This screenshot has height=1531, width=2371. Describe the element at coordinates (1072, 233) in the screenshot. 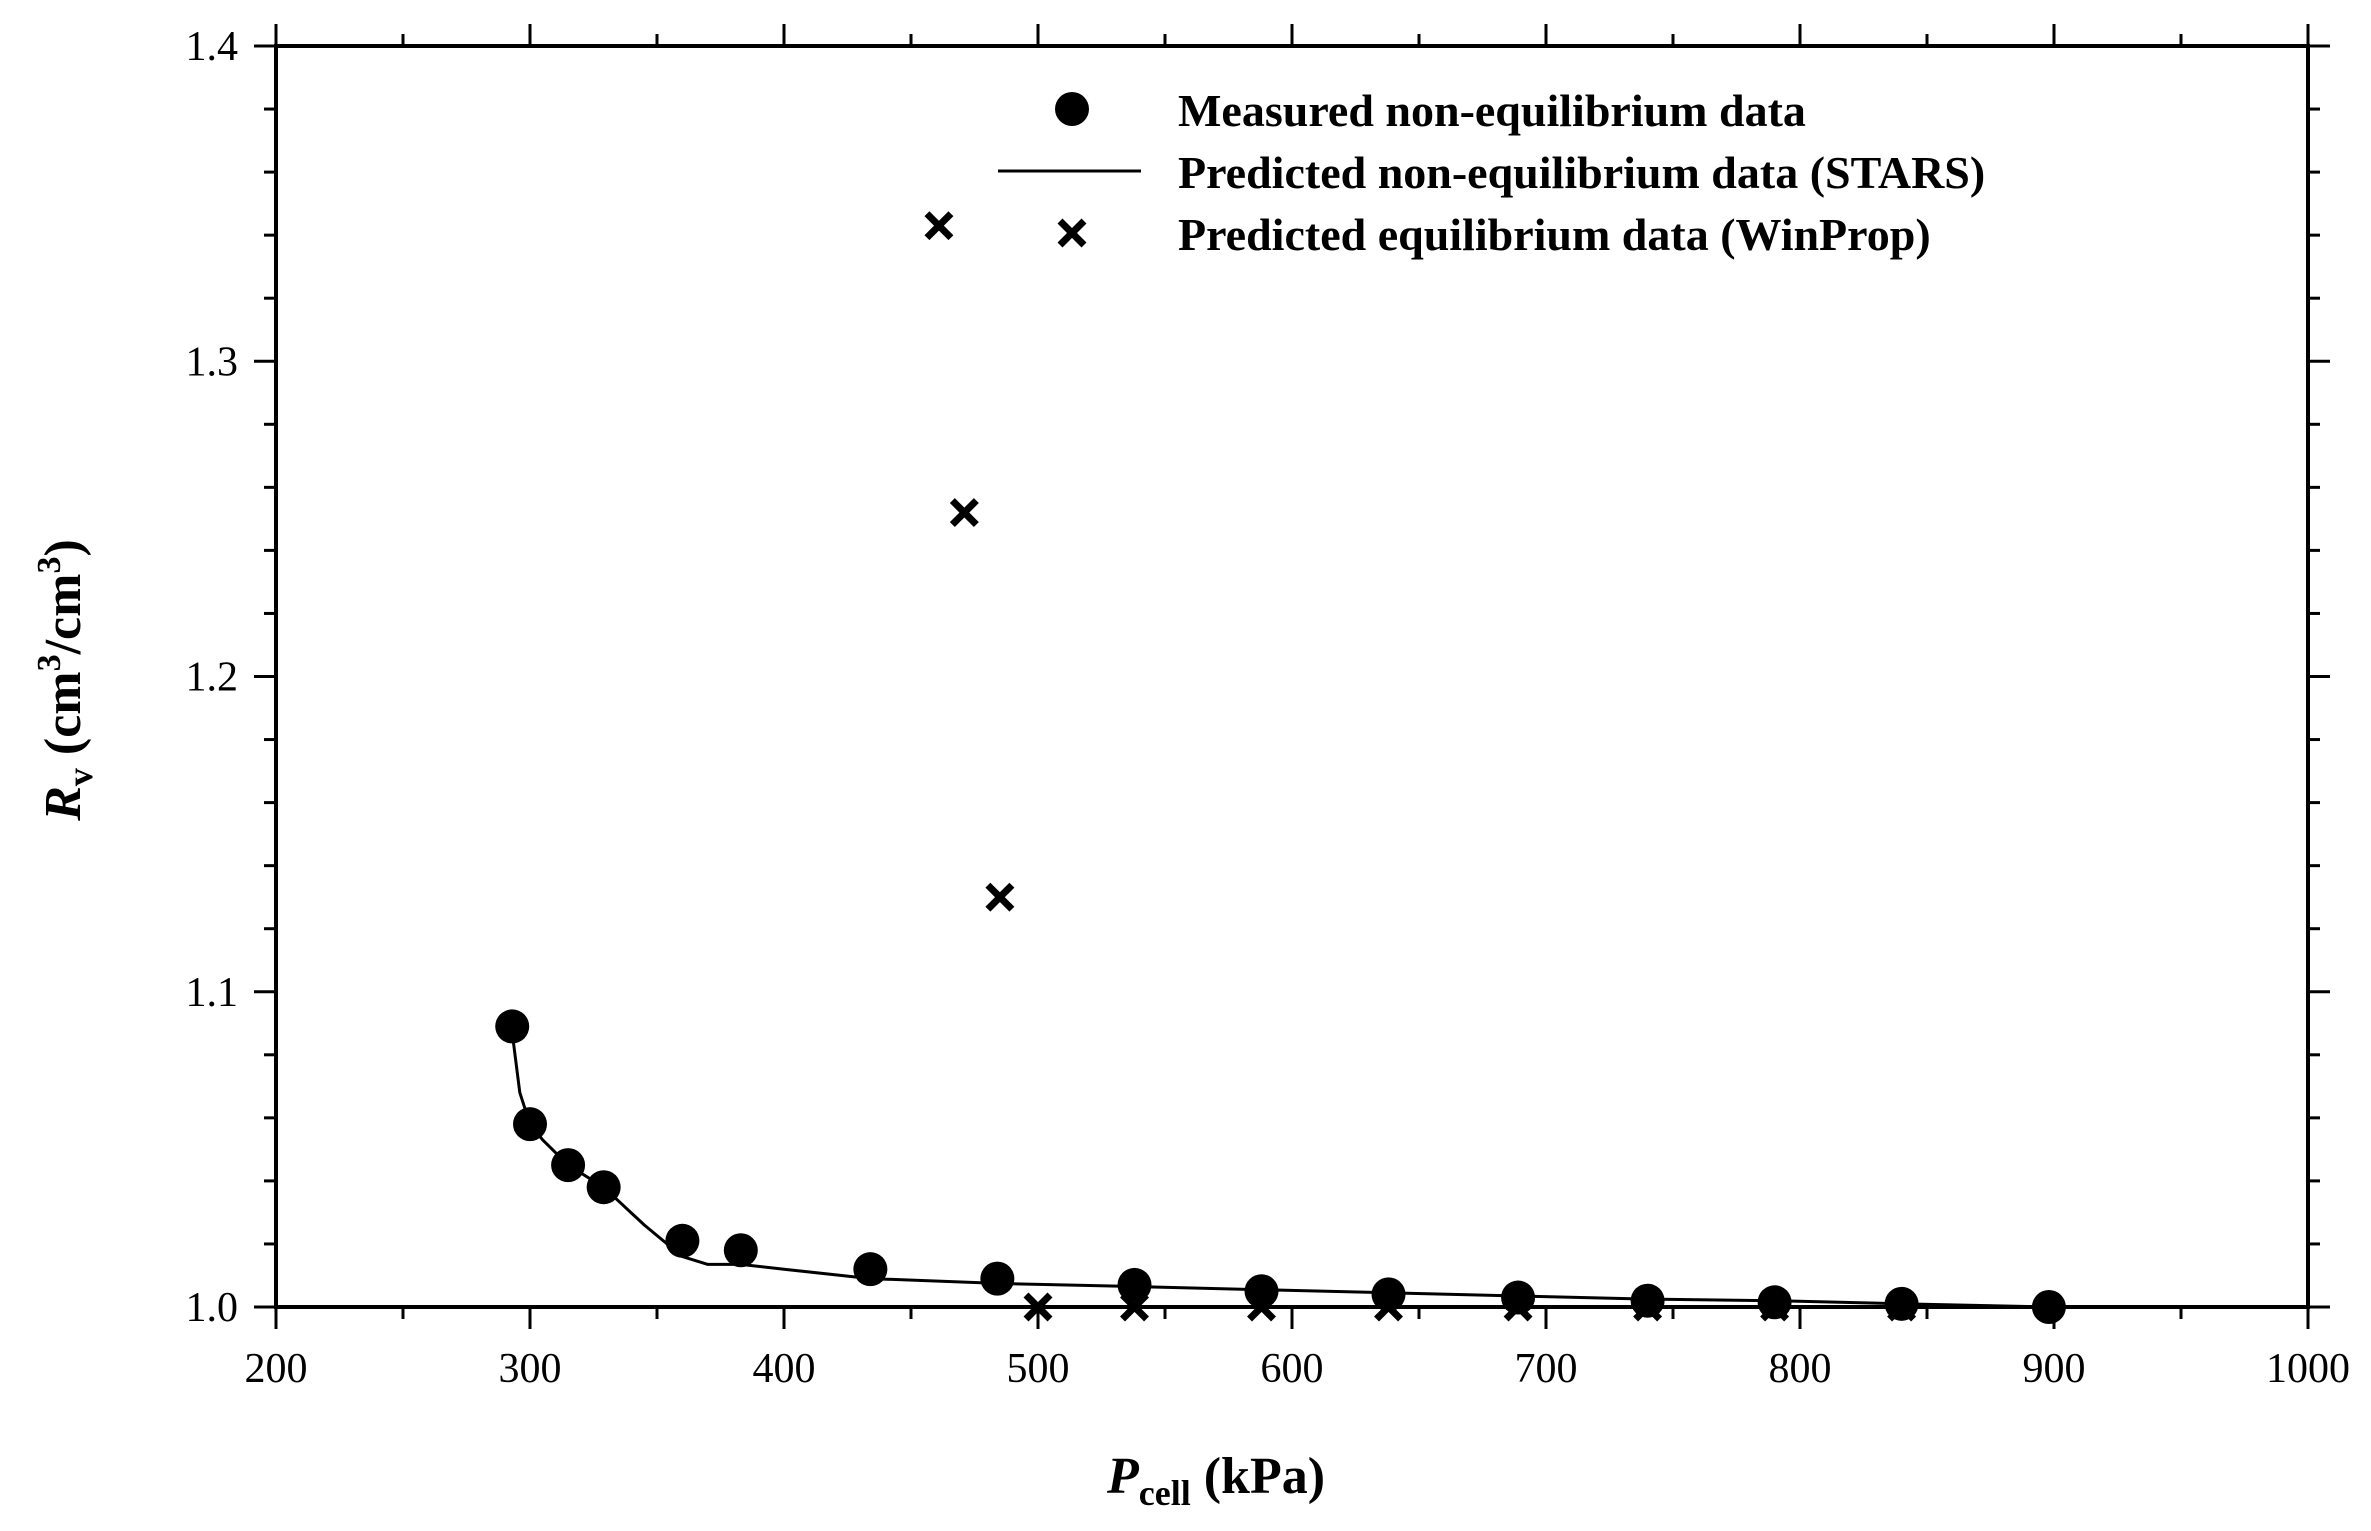

I see `legend-x-marker` at that location.